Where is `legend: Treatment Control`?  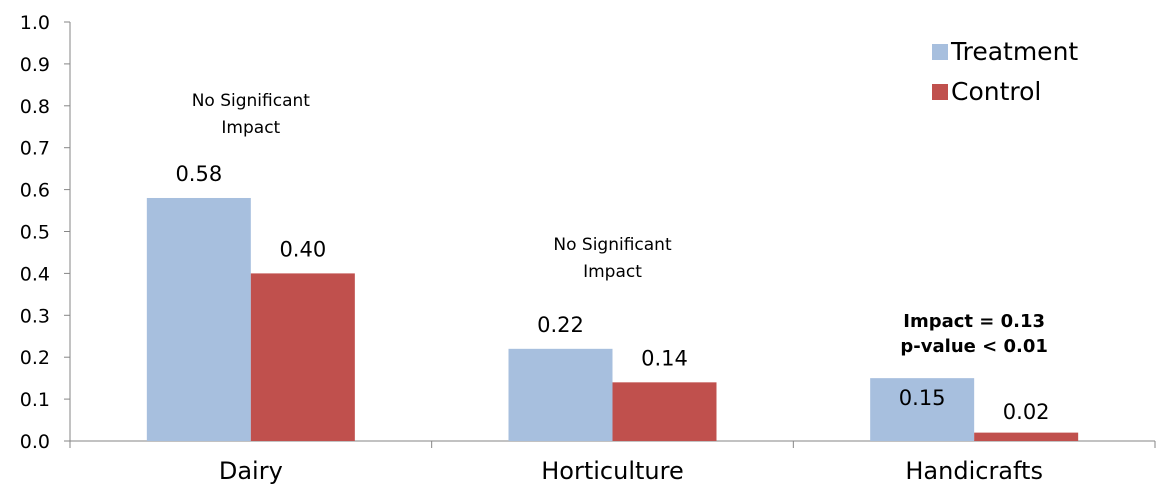 legend: Treatment Control is located at coordinates (1005, 71).